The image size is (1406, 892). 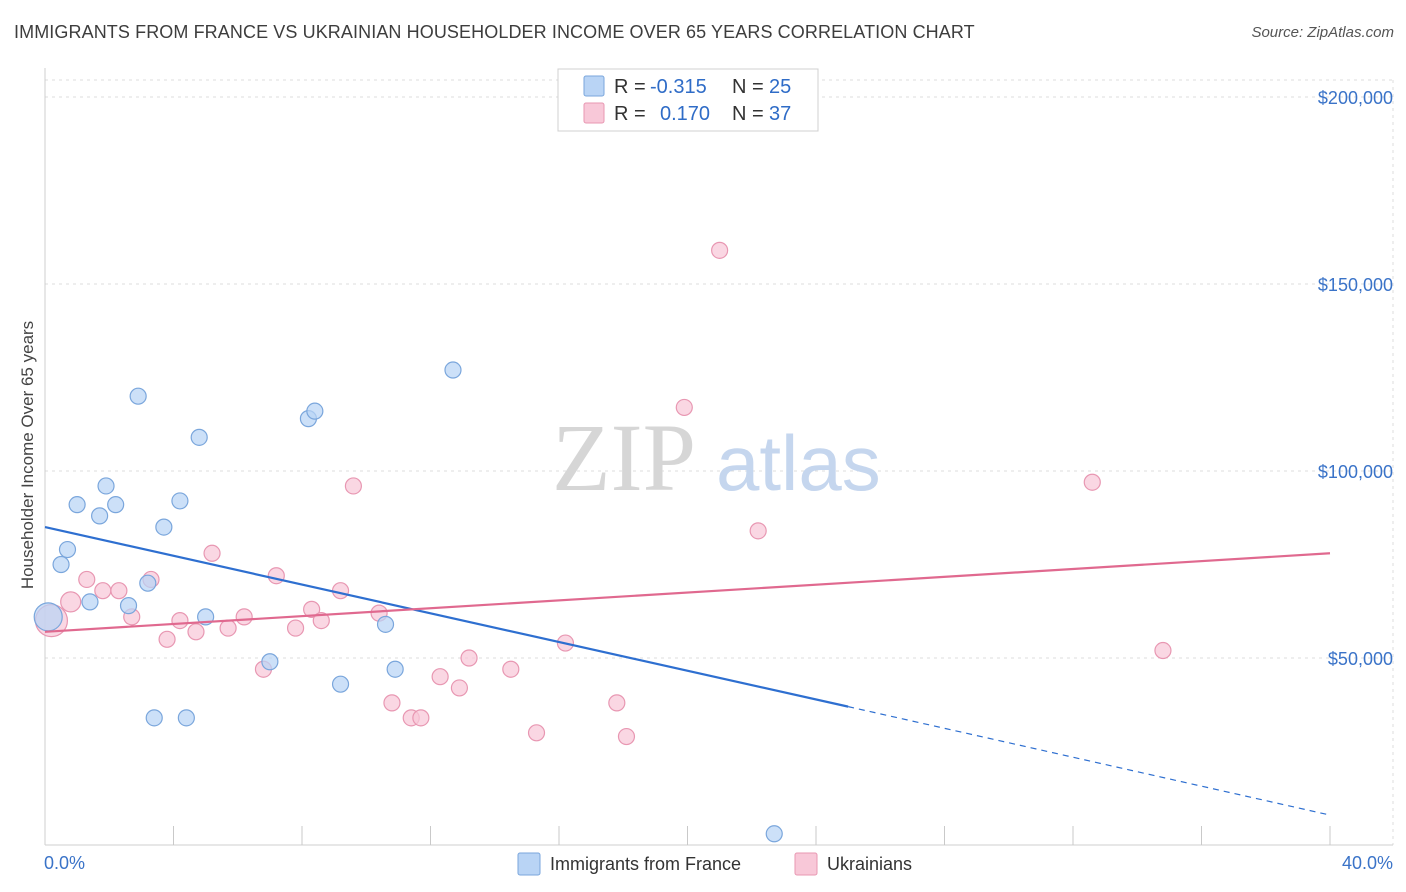 What do you see at coordinates (529, 864) in the screenshot?
I see `series-swatch-france` at bounding box center [529, 864].